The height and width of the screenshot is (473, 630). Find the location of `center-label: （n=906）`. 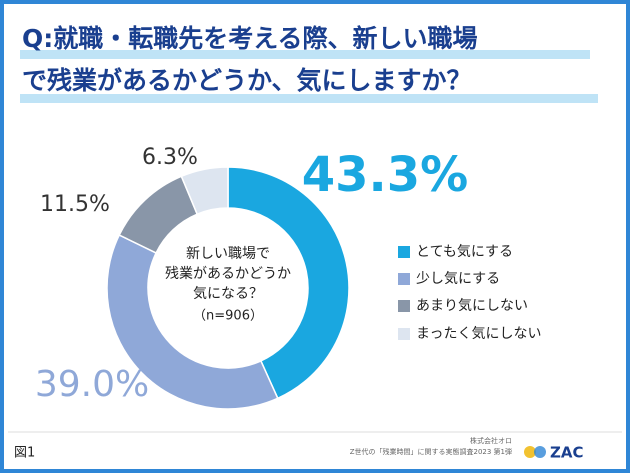

center-label: （n=906） is located at coordinates (228, 316).